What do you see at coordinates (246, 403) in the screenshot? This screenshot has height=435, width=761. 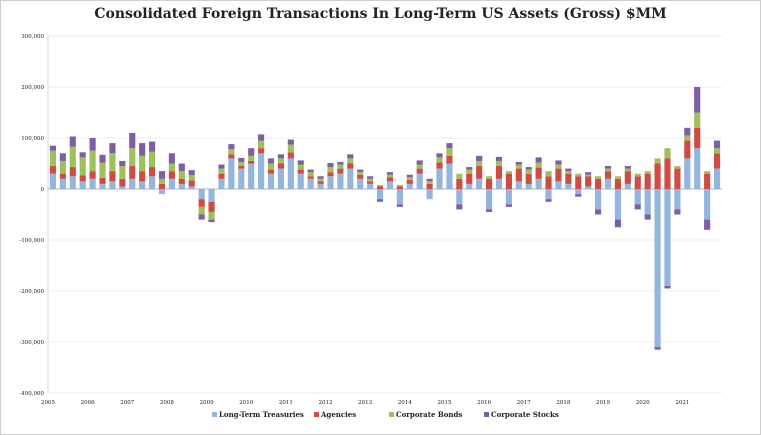 I see `x-tick-label: 2010` at bounding box center [246, 403].